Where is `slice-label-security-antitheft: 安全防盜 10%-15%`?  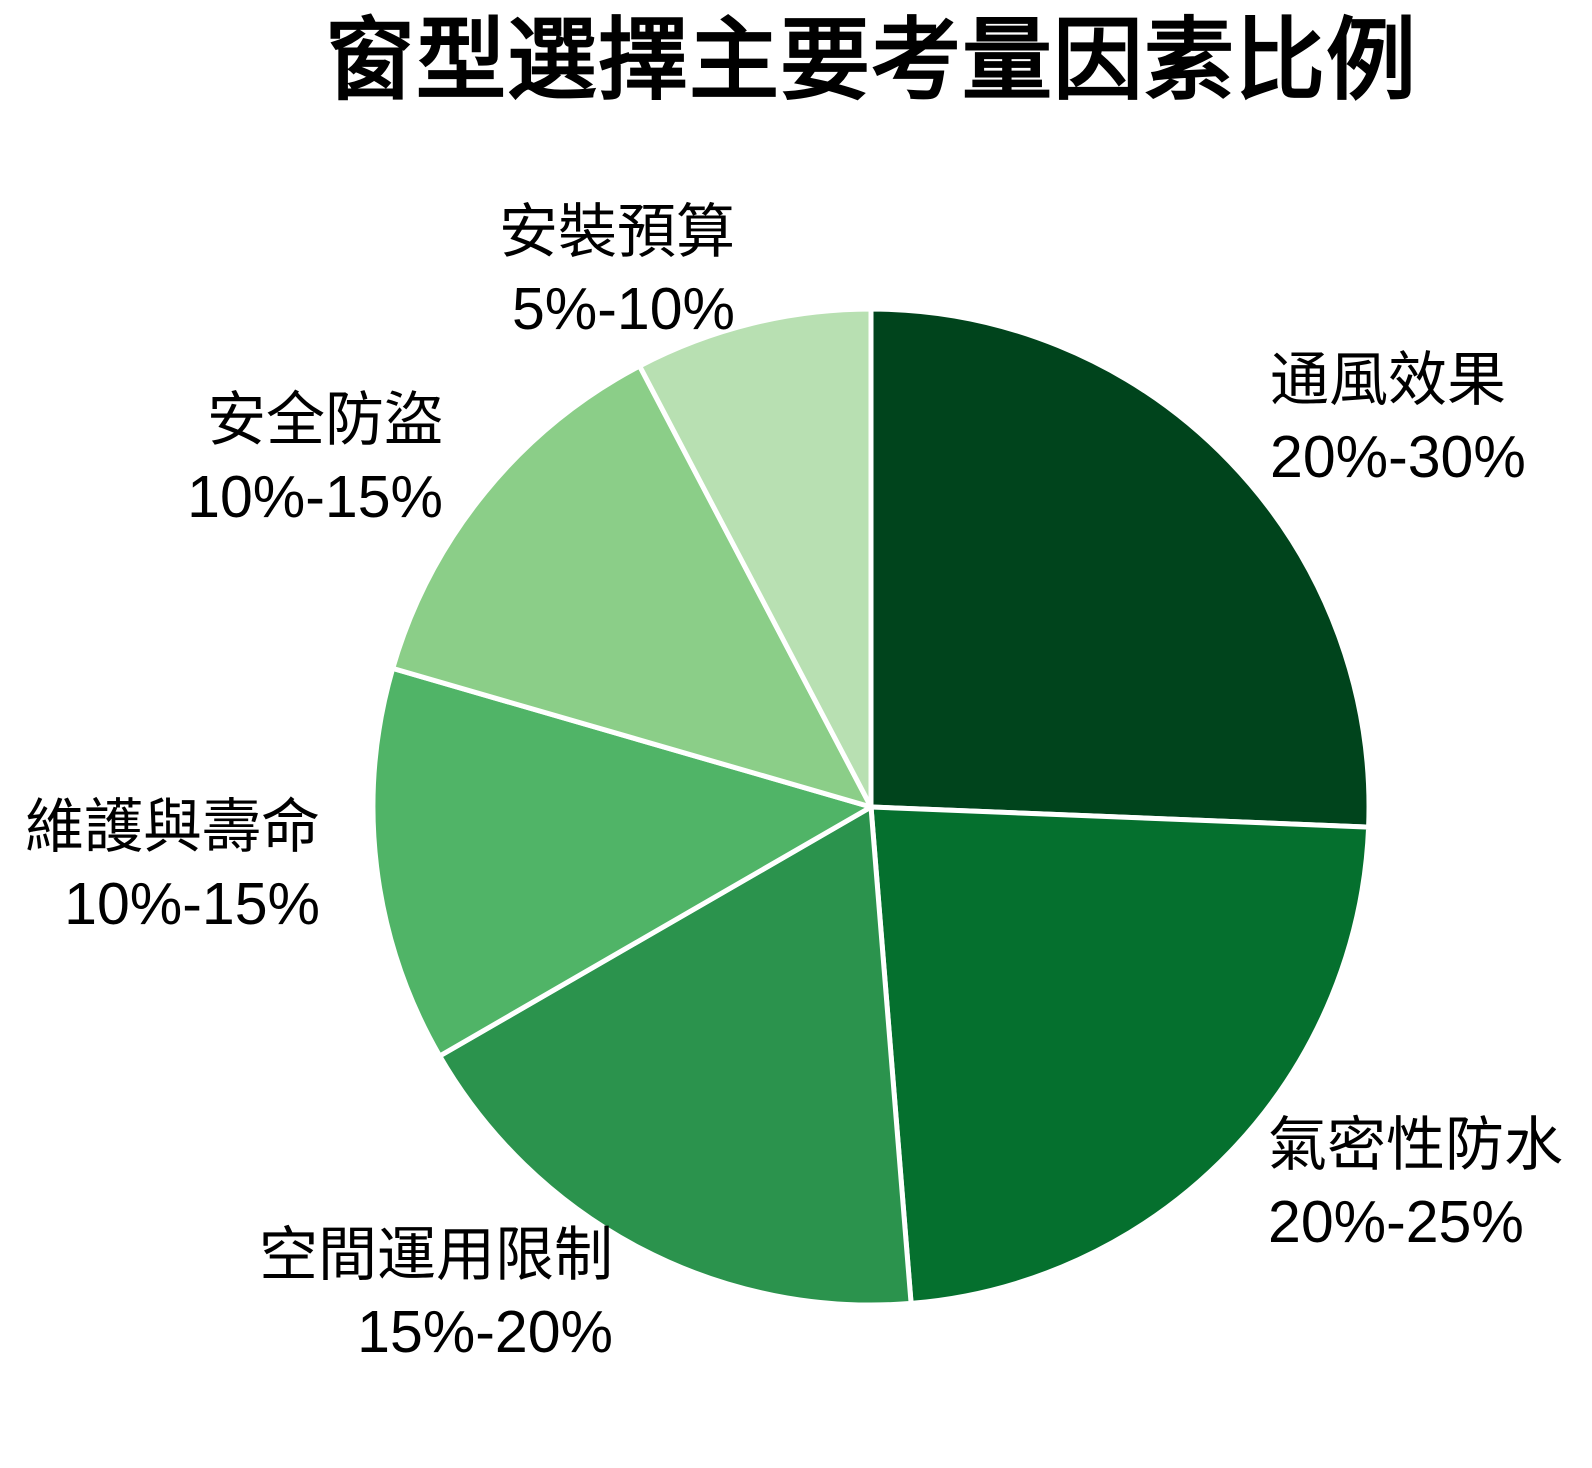 slice-label-security-antitheft: 安全防盜 10%-15% is located at coordinates (315, 459).